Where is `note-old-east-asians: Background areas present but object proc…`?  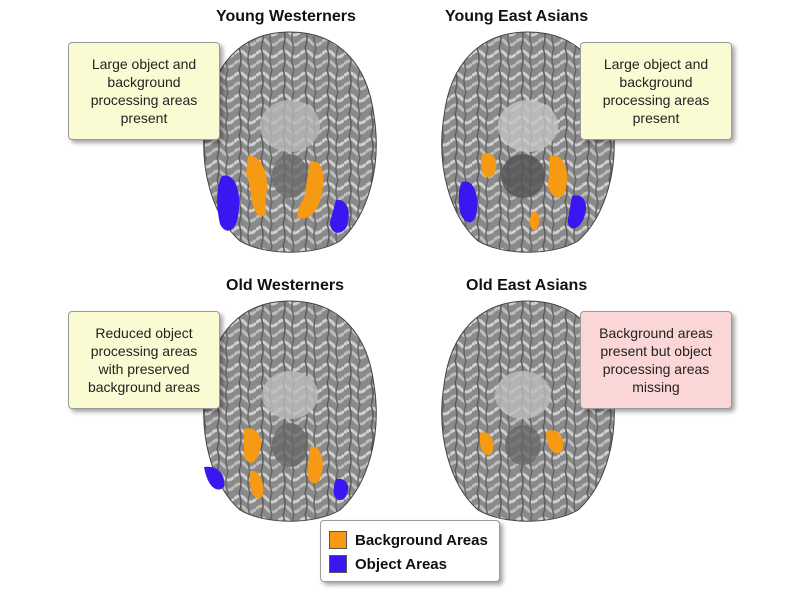
note-old-east-asians: Background areas present but object proc… is located at coordinates (656, 360).